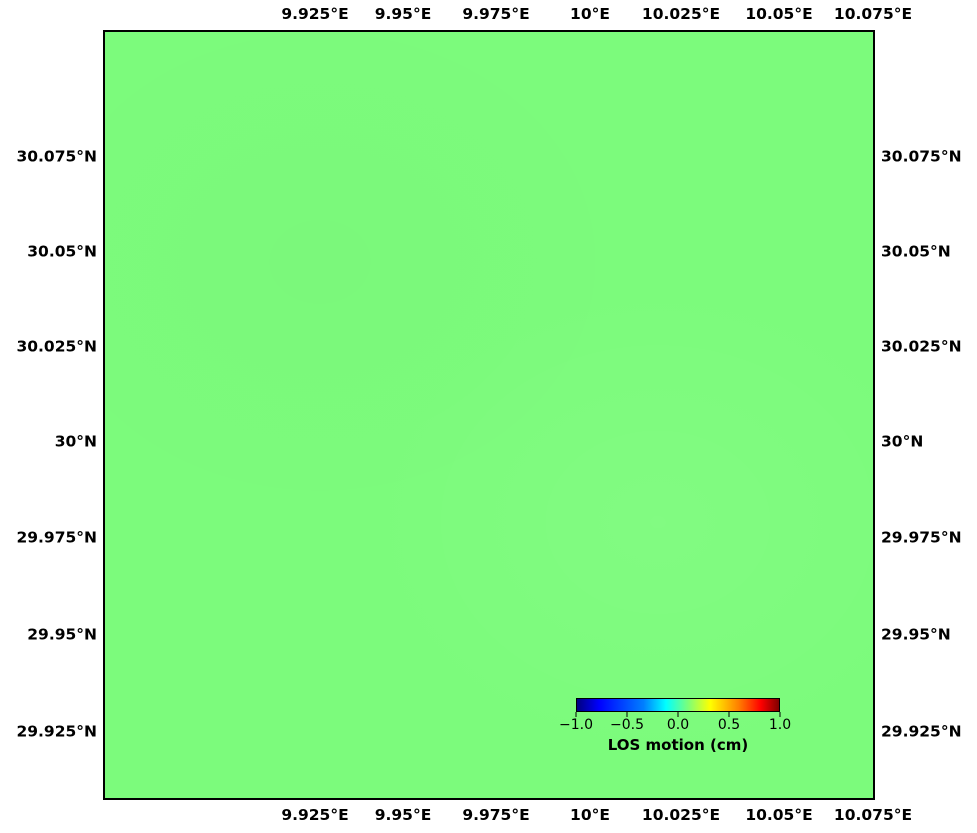 This screenshot has height=833, width=977. I want to click on colorbar-tick-label-4: 1.0, so click(780, 725).